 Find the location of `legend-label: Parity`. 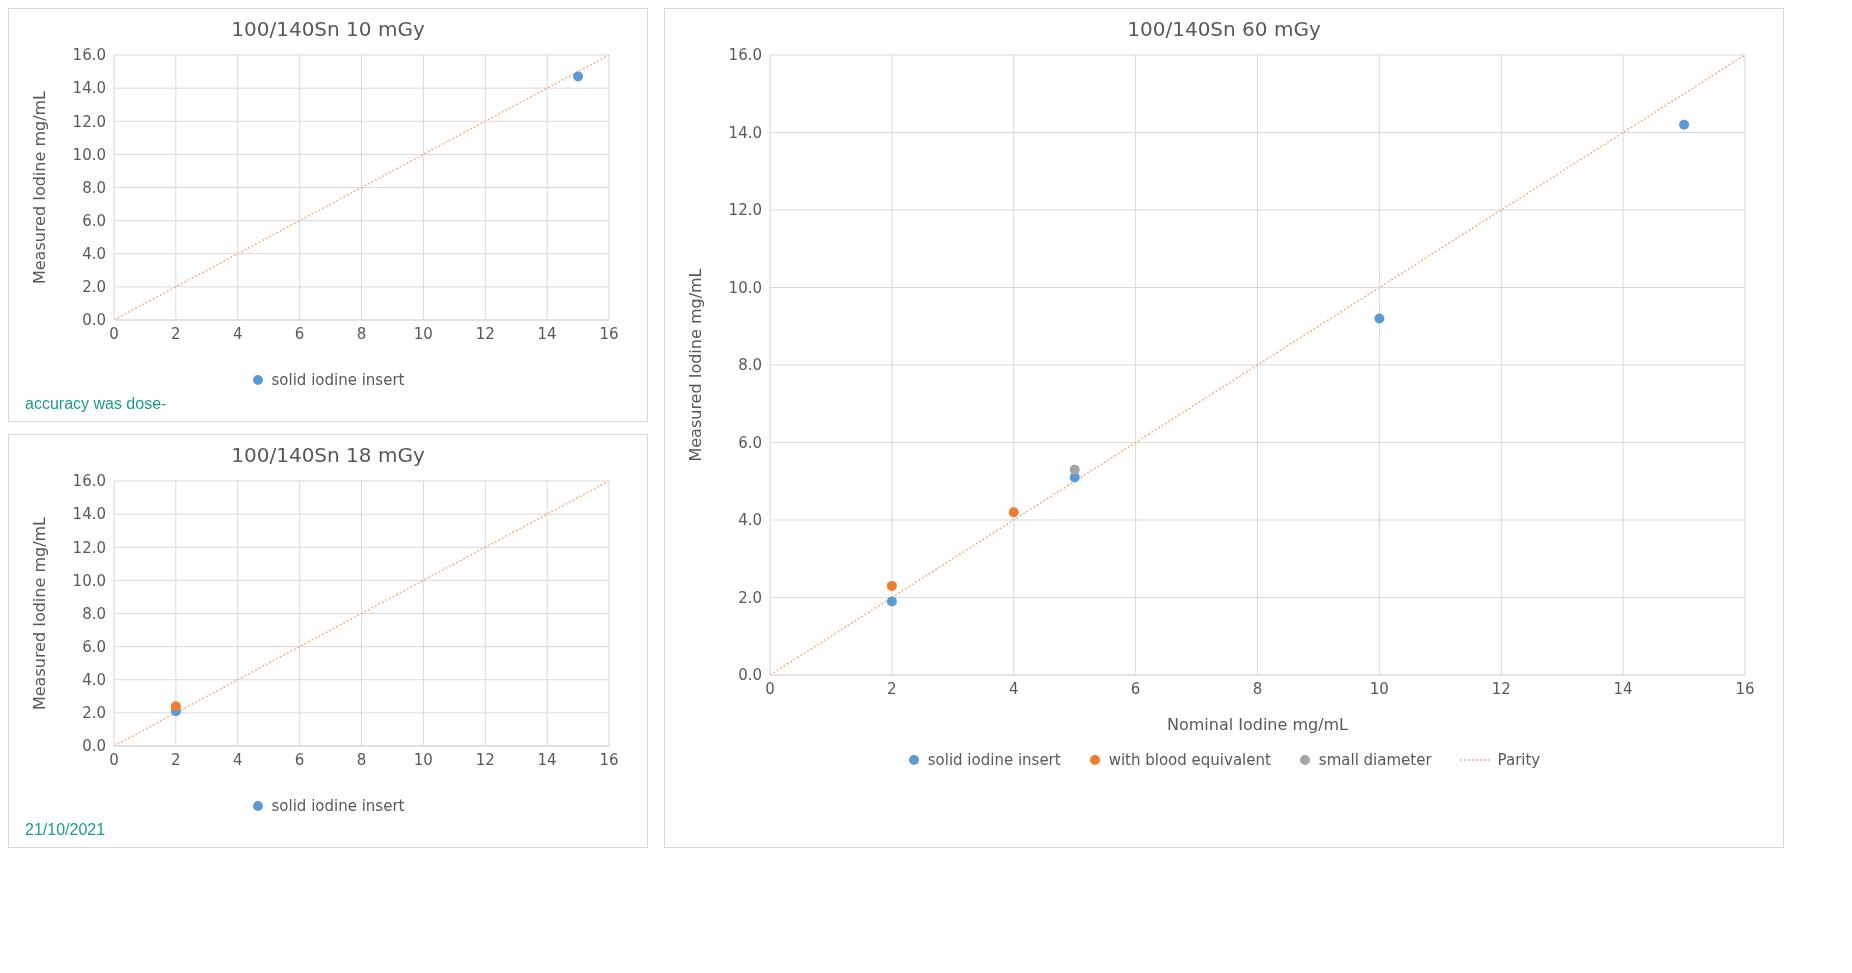

legend-label: Parity is located at coordinates (1519, 760).